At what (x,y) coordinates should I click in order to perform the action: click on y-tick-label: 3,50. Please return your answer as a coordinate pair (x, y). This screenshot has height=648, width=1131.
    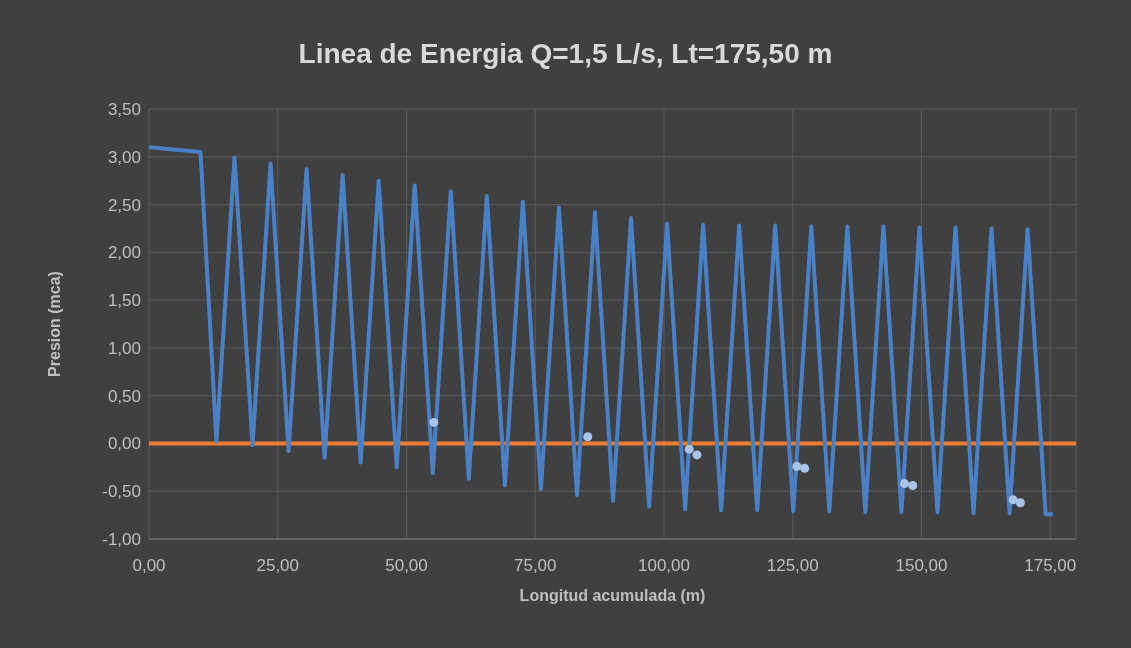
    Looking at the image, I should click on (124, 110).